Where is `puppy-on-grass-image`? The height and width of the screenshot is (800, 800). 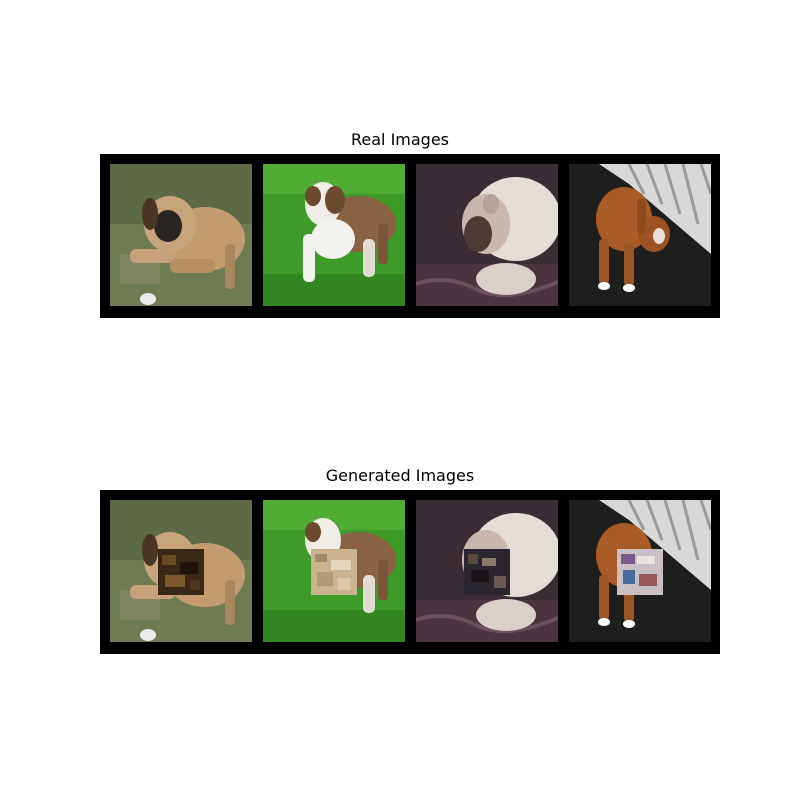 puppy-on-grass-image is located at coordinates (181, 235).